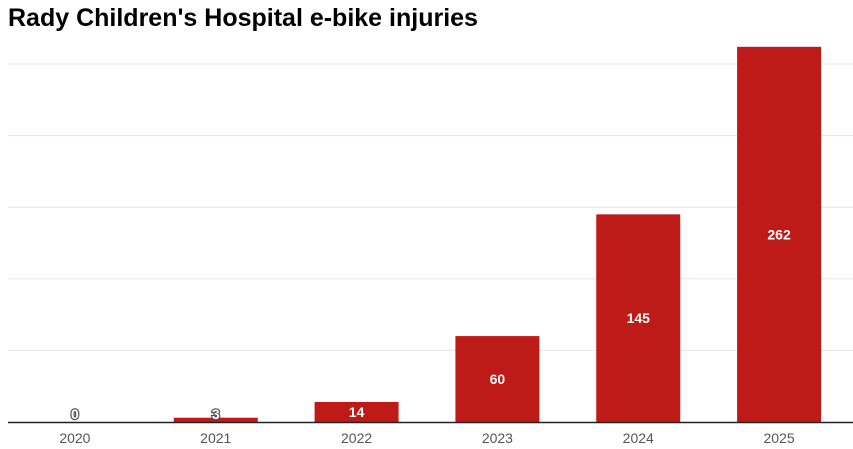 The width and height of the screenshot is (853, 449). Describe the element at coordinates (638, 438) in the screenshot. I see `x-tick-label-2024: 2024` at that location.